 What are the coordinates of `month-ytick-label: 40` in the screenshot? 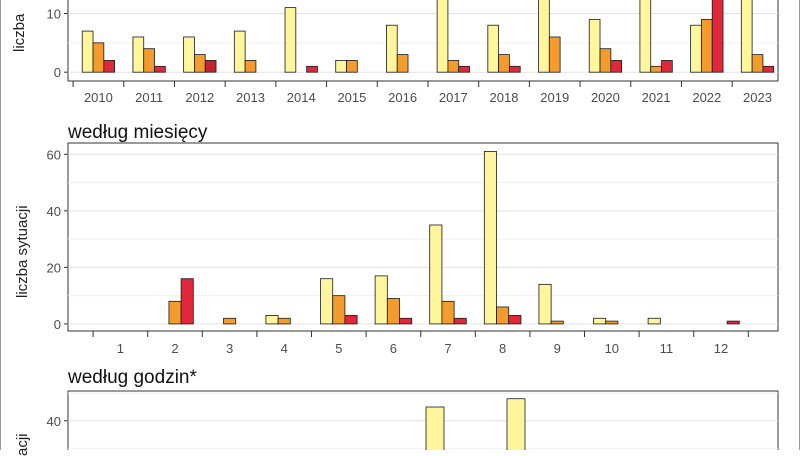 It's located at (54, 211).